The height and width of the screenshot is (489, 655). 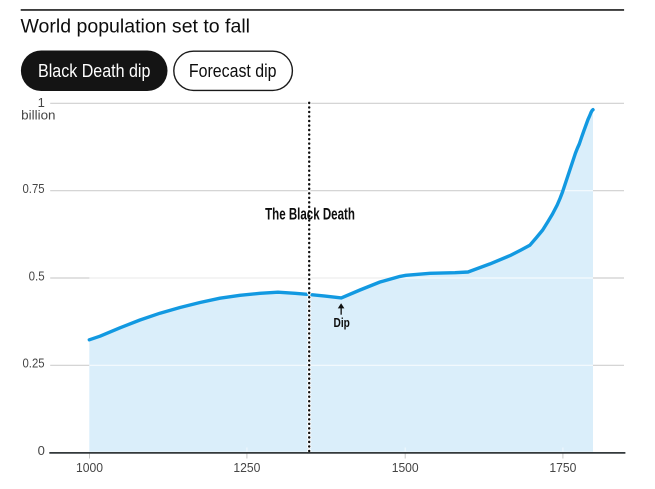 I want to click on svg-text: billion, so click(x=38, y=115).